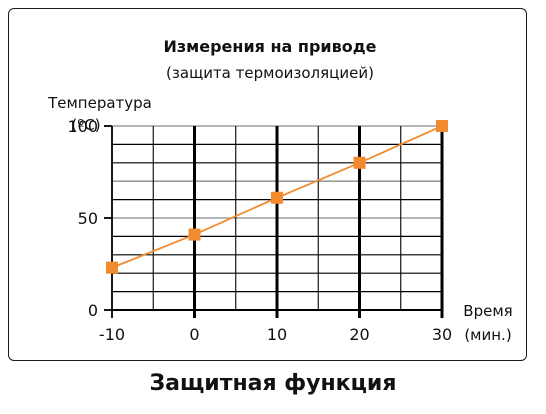 The width and height of the screenshot is (546, 414). Describe the element at coordinates (273, 383) in the screenshot. I see `figure-caption: Защитная функция` at that location.